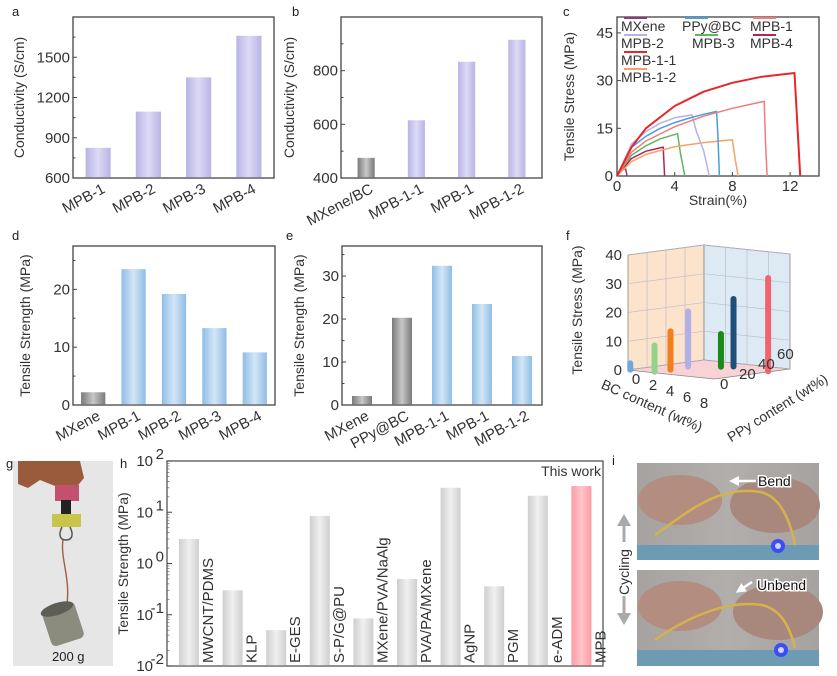 Image resolution: width=837 pixels, height=676 pixels. What do you see at coordinates (600, 646) in the screenshot?
I see `bar-category-label: MPB` at bounding box center [600, 646].